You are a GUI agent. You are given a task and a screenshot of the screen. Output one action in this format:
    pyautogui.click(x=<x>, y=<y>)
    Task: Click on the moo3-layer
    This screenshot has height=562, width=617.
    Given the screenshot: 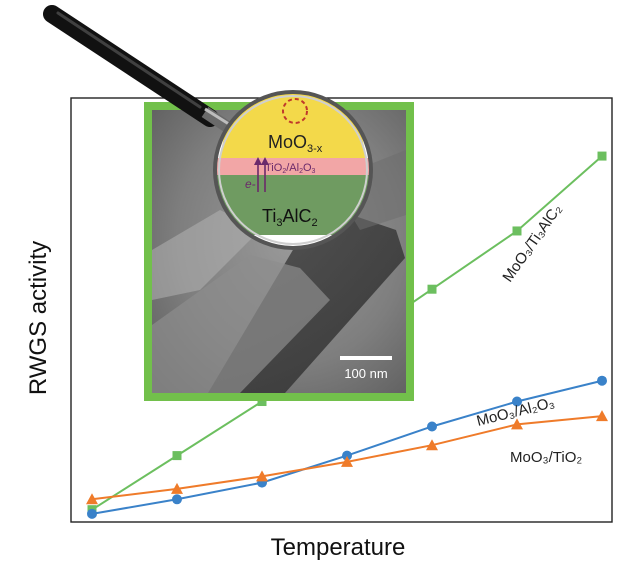 What is the action you would take?
    pyautogui.click(x=293, y=126)
    